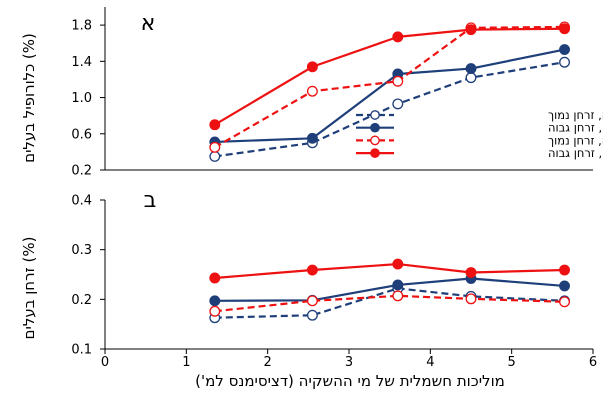 The width and height of the screenshot is (603, 394). I want to click on panel-a-y-tick-label: 1.4, so click(81, 62).